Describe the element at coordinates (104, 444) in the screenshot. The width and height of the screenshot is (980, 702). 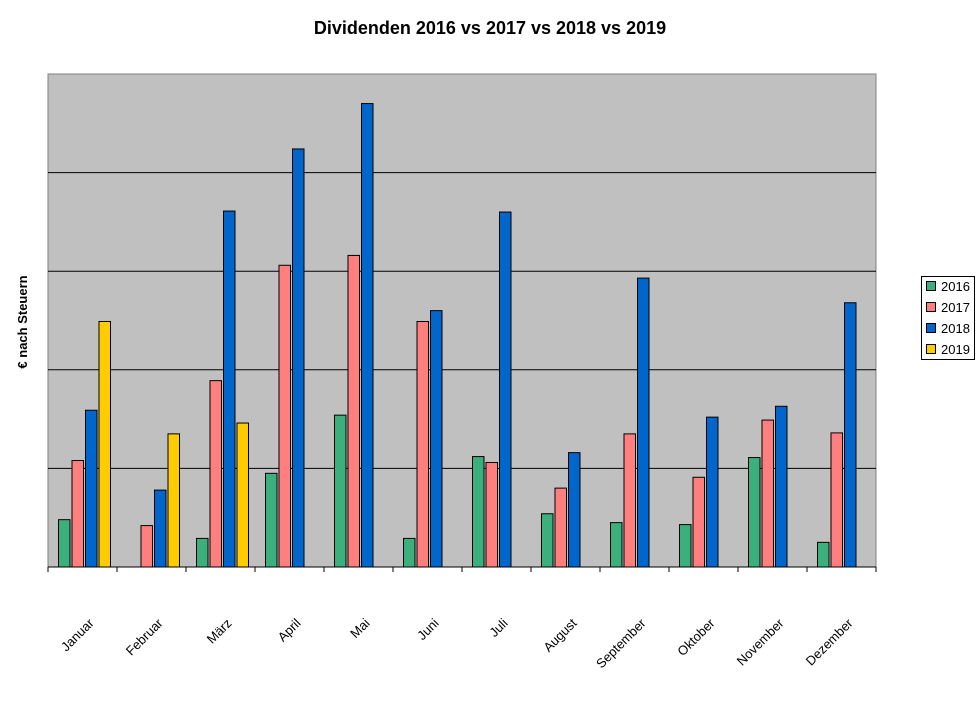
I see `bar-2019-januar` at that location.